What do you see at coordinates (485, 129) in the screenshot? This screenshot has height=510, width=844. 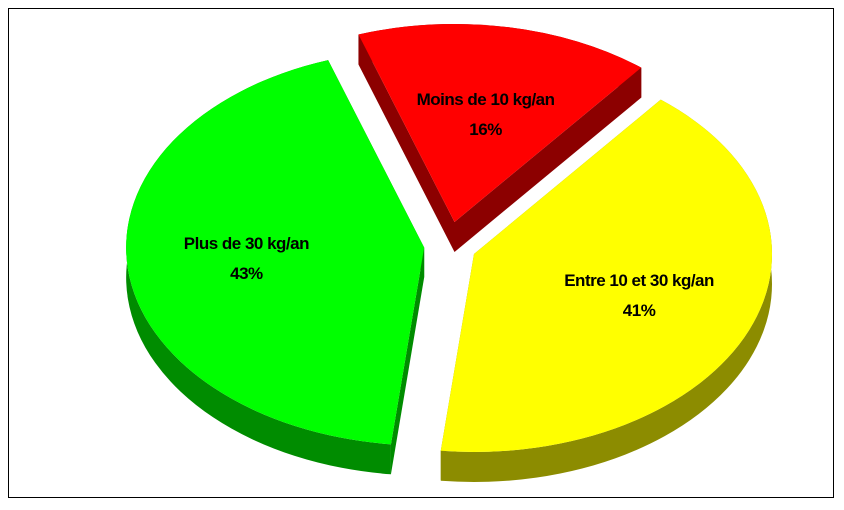 I see `value-label: 16%` at bounding box center [485, 129].